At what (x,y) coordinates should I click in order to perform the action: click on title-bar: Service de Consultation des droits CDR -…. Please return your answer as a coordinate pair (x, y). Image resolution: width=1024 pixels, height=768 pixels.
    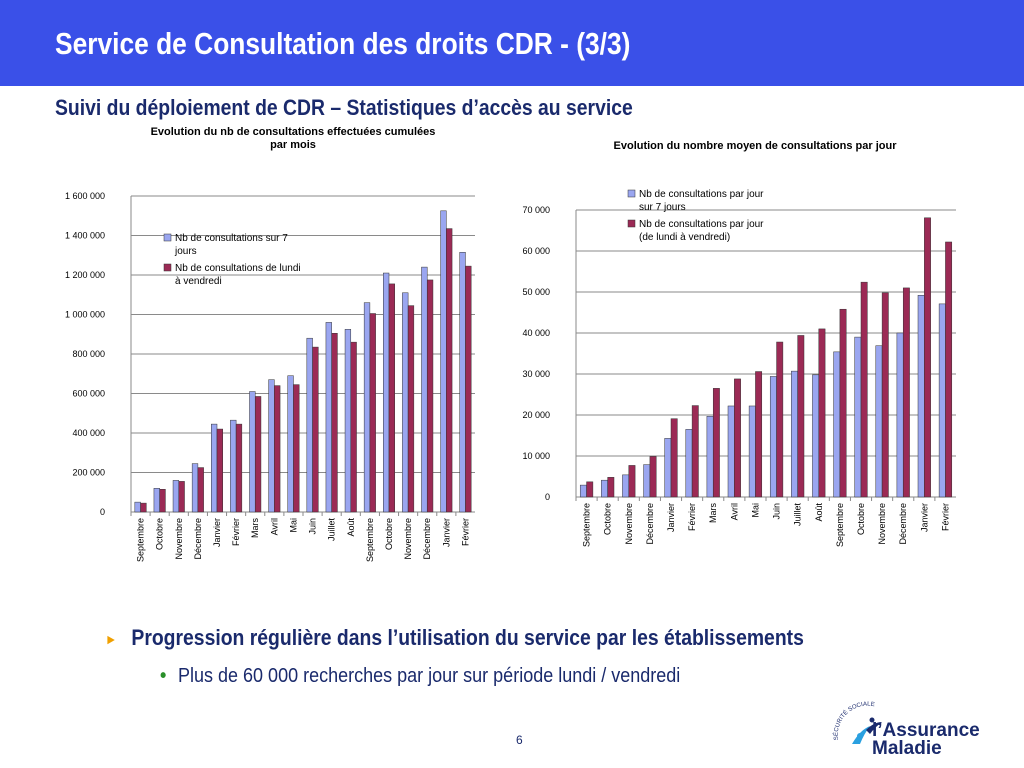
    Looking at the image, I should click on (512, 43).